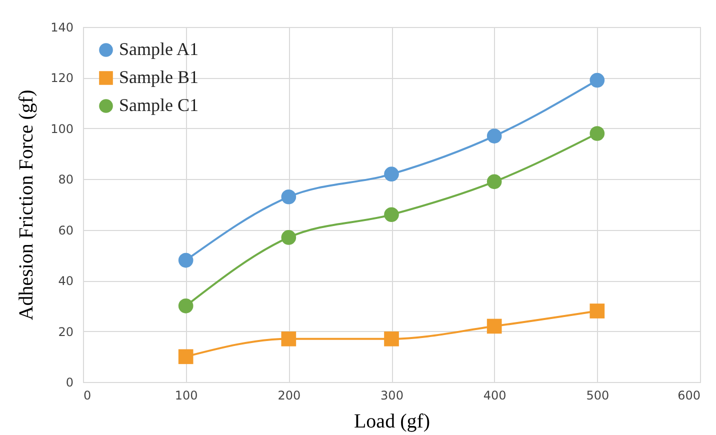  I want to click on y-tick-label: 0, so click(70, 383).